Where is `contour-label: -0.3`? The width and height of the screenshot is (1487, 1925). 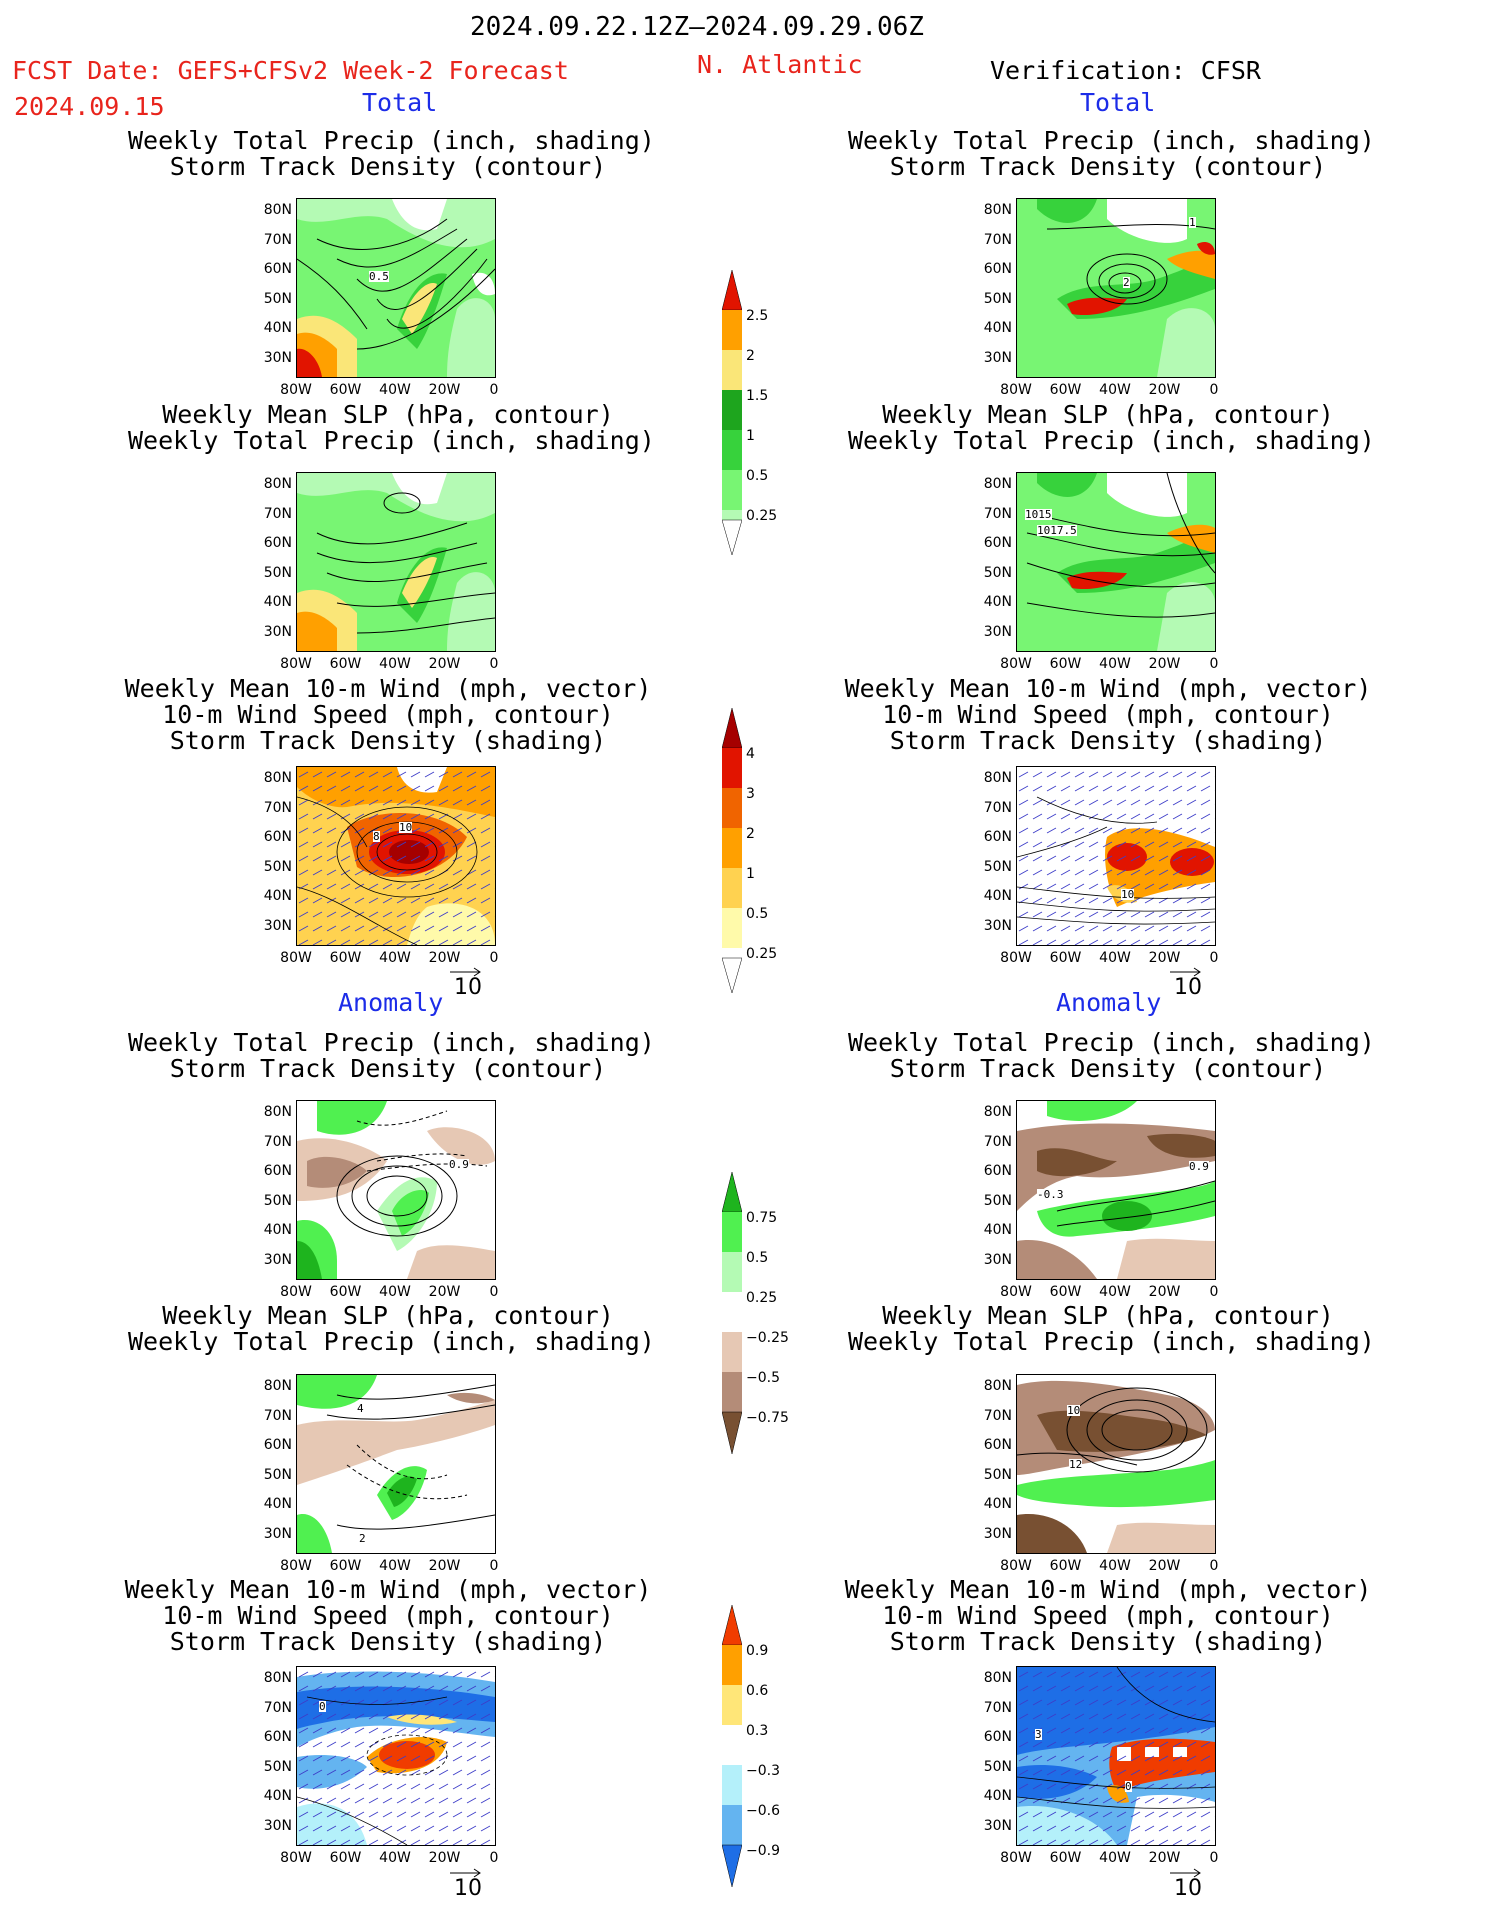
contour-label: -0.3 is located at coordinates (1050, 1194).